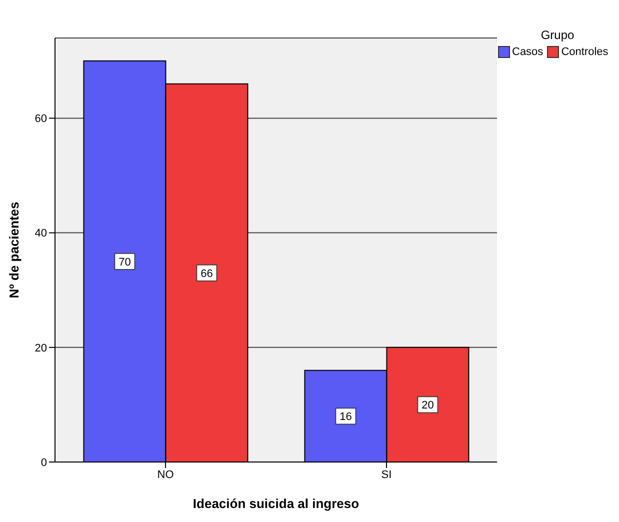 The width and height of the screenshot is (619, 522). Describe the element at coordinates (124, 262) in the screenshot. I see `data-label: 70` at that location.